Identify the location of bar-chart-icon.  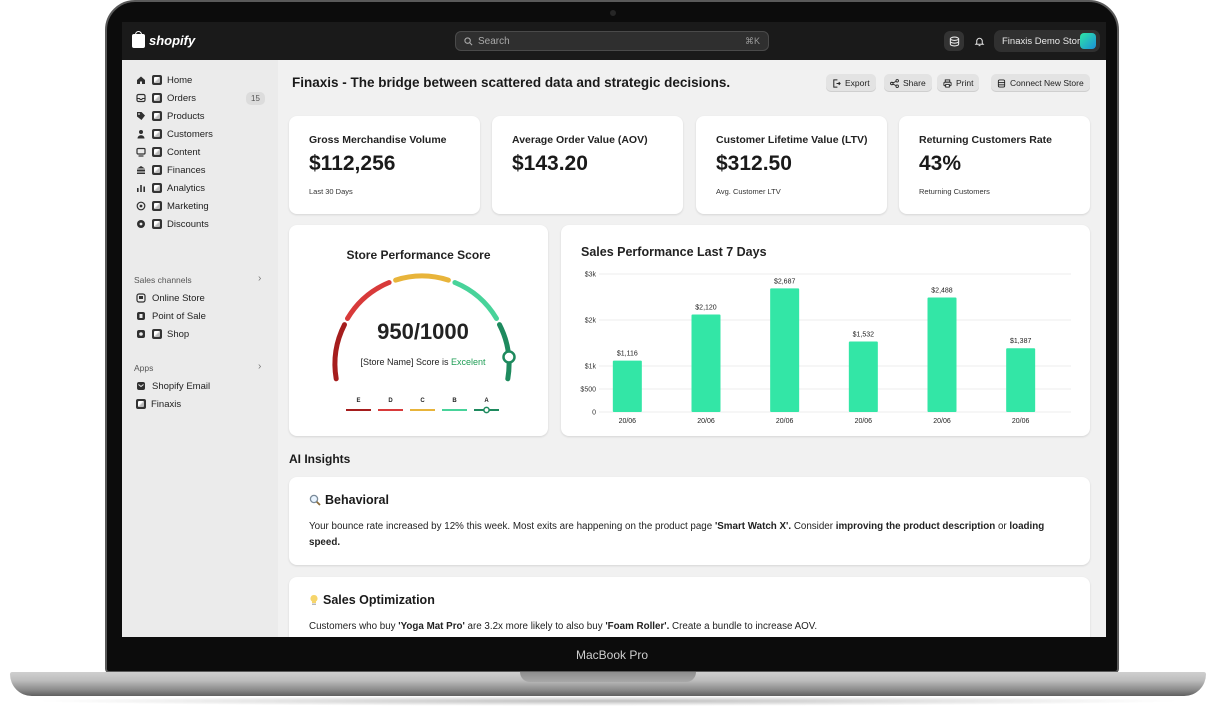
(141, 188).